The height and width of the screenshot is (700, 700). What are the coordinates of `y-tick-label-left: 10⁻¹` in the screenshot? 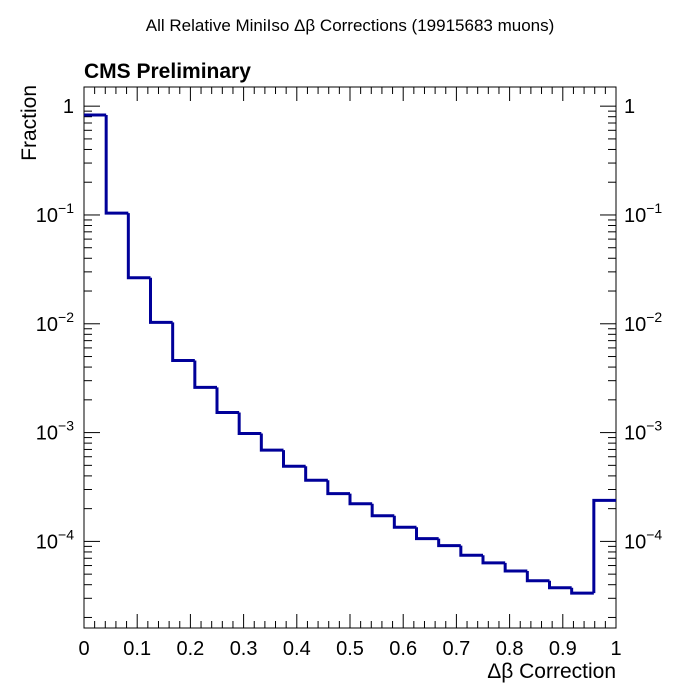 It's located at (55, 213).